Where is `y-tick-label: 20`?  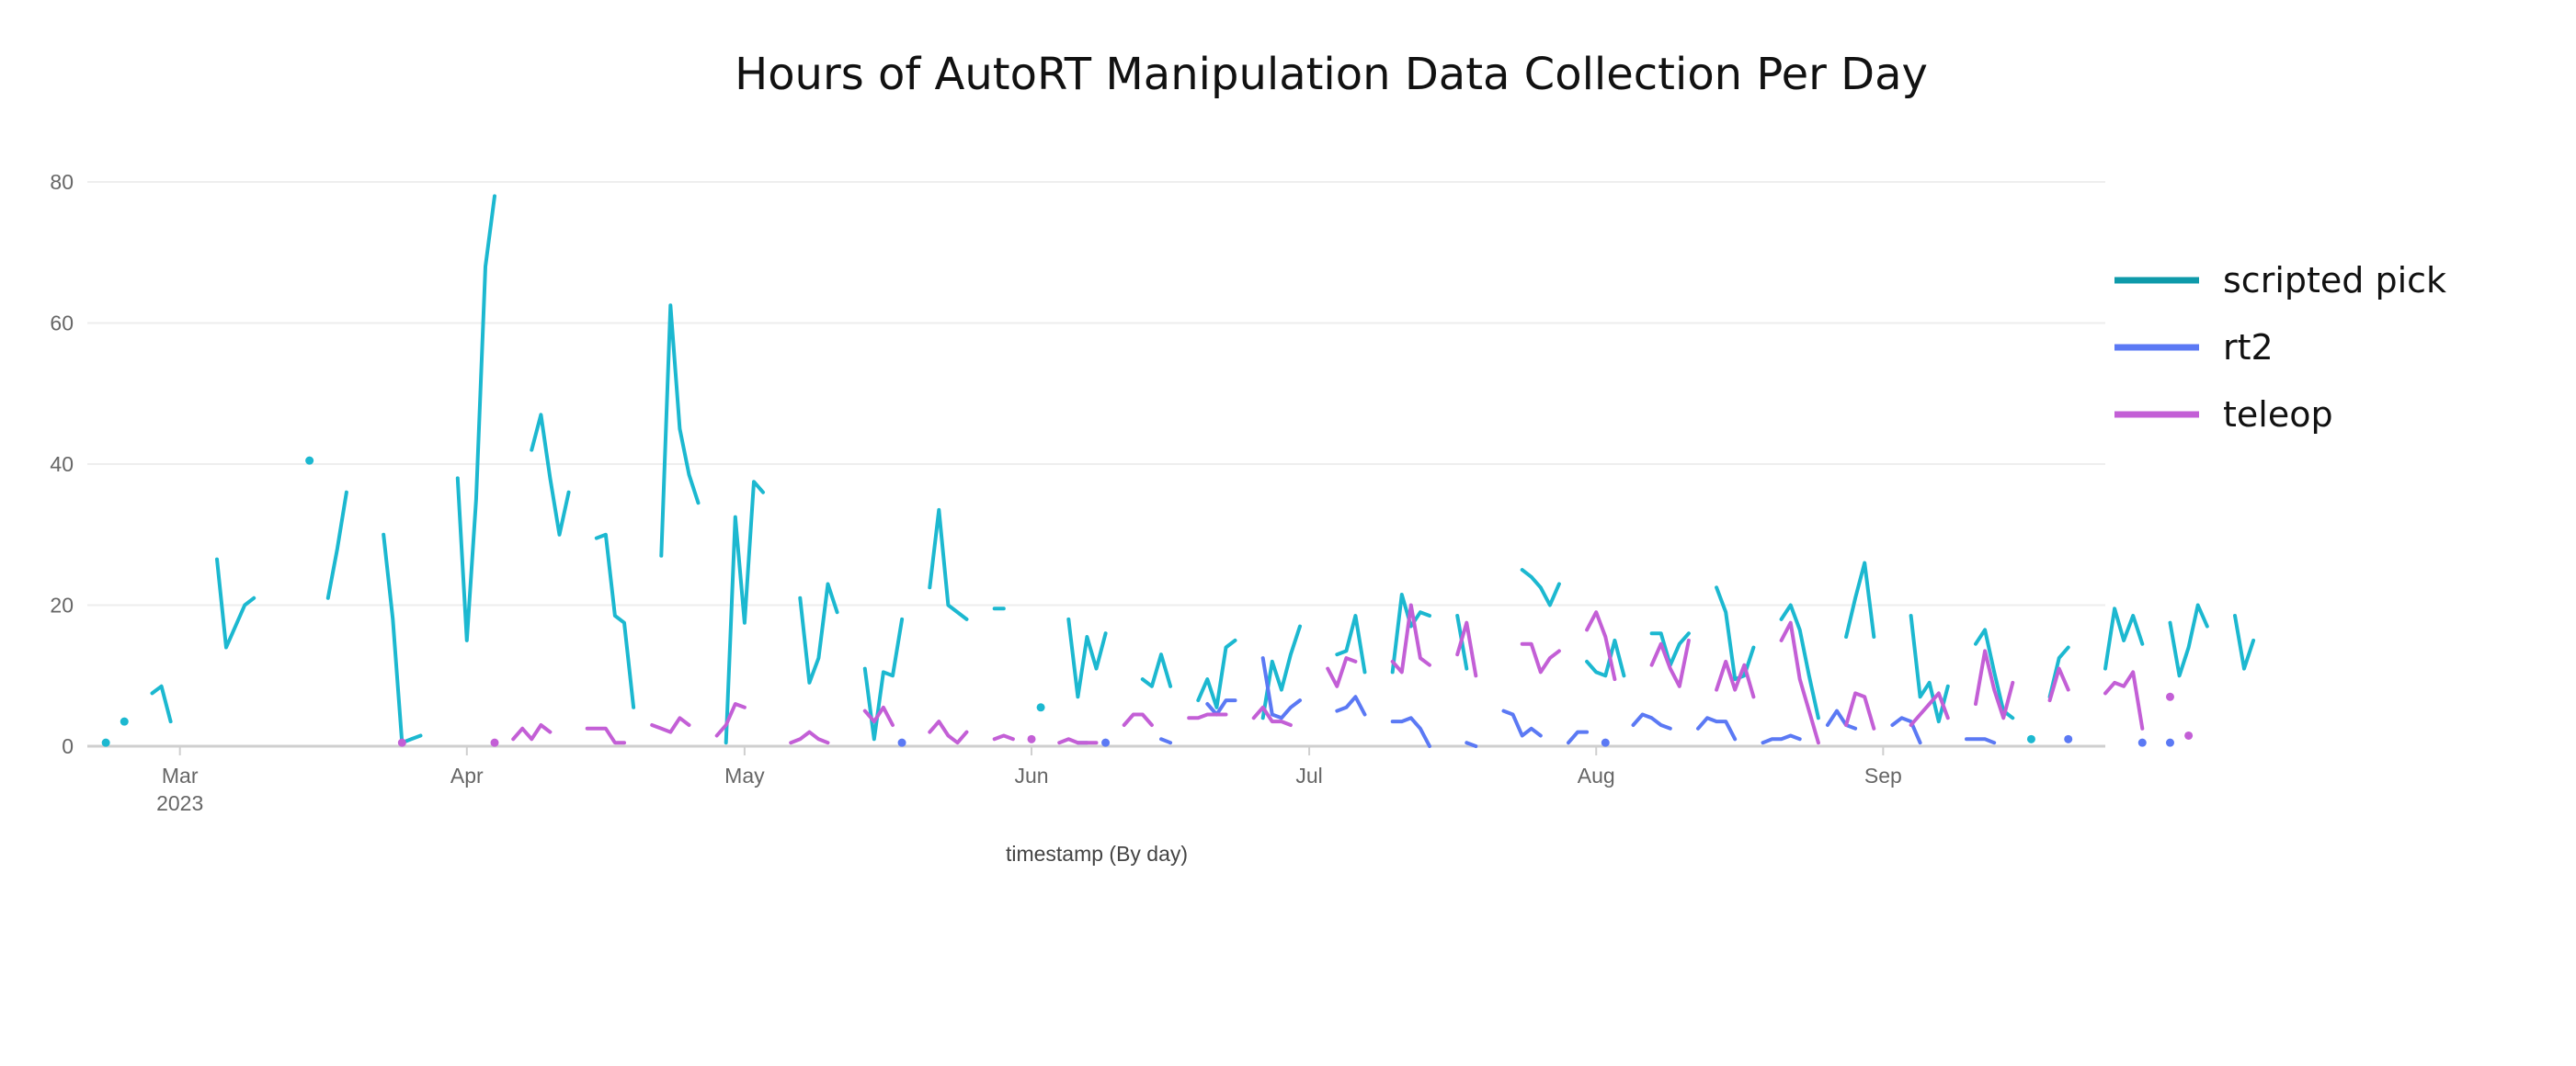 y-tick-label: 20 is located at coordinates (62, 606).